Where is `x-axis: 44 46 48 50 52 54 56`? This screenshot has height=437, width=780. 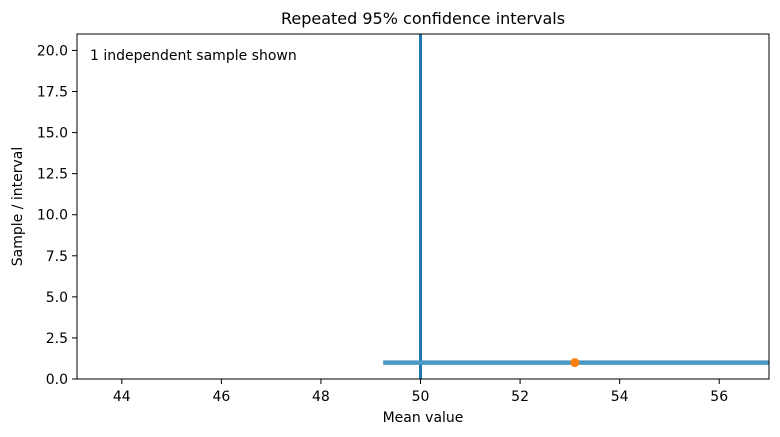 x-axis: 44 46 48 50 52 54 56 is located at coordinates (420, 392).